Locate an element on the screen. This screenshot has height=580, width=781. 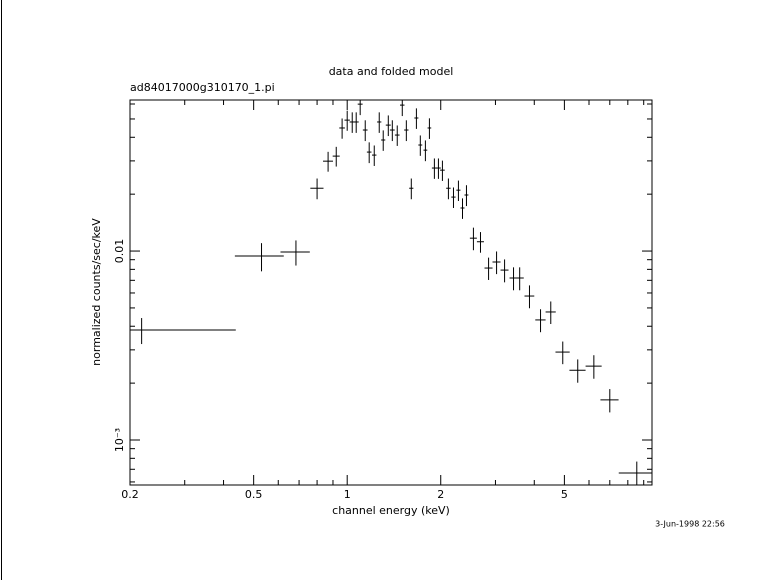
chart-title: data and folded model is located at coordinates (391, 71).